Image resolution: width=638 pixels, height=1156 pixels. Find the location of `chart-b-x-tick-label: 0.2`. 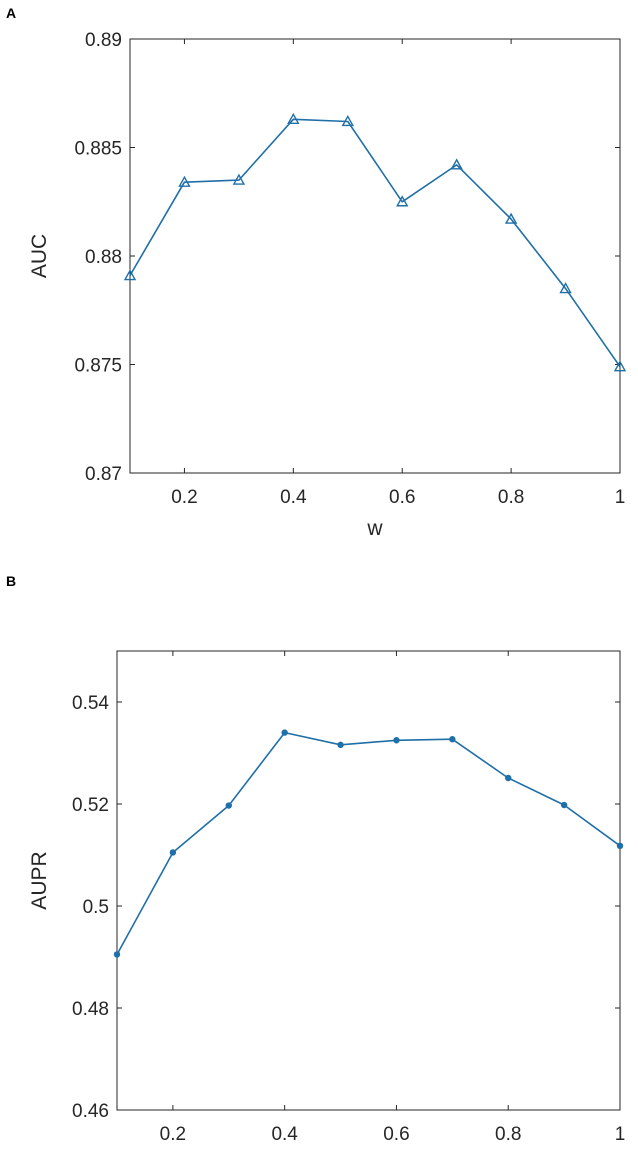

chart-b-x-tick-label: 0.2 is located at coordinates (173, 1134).